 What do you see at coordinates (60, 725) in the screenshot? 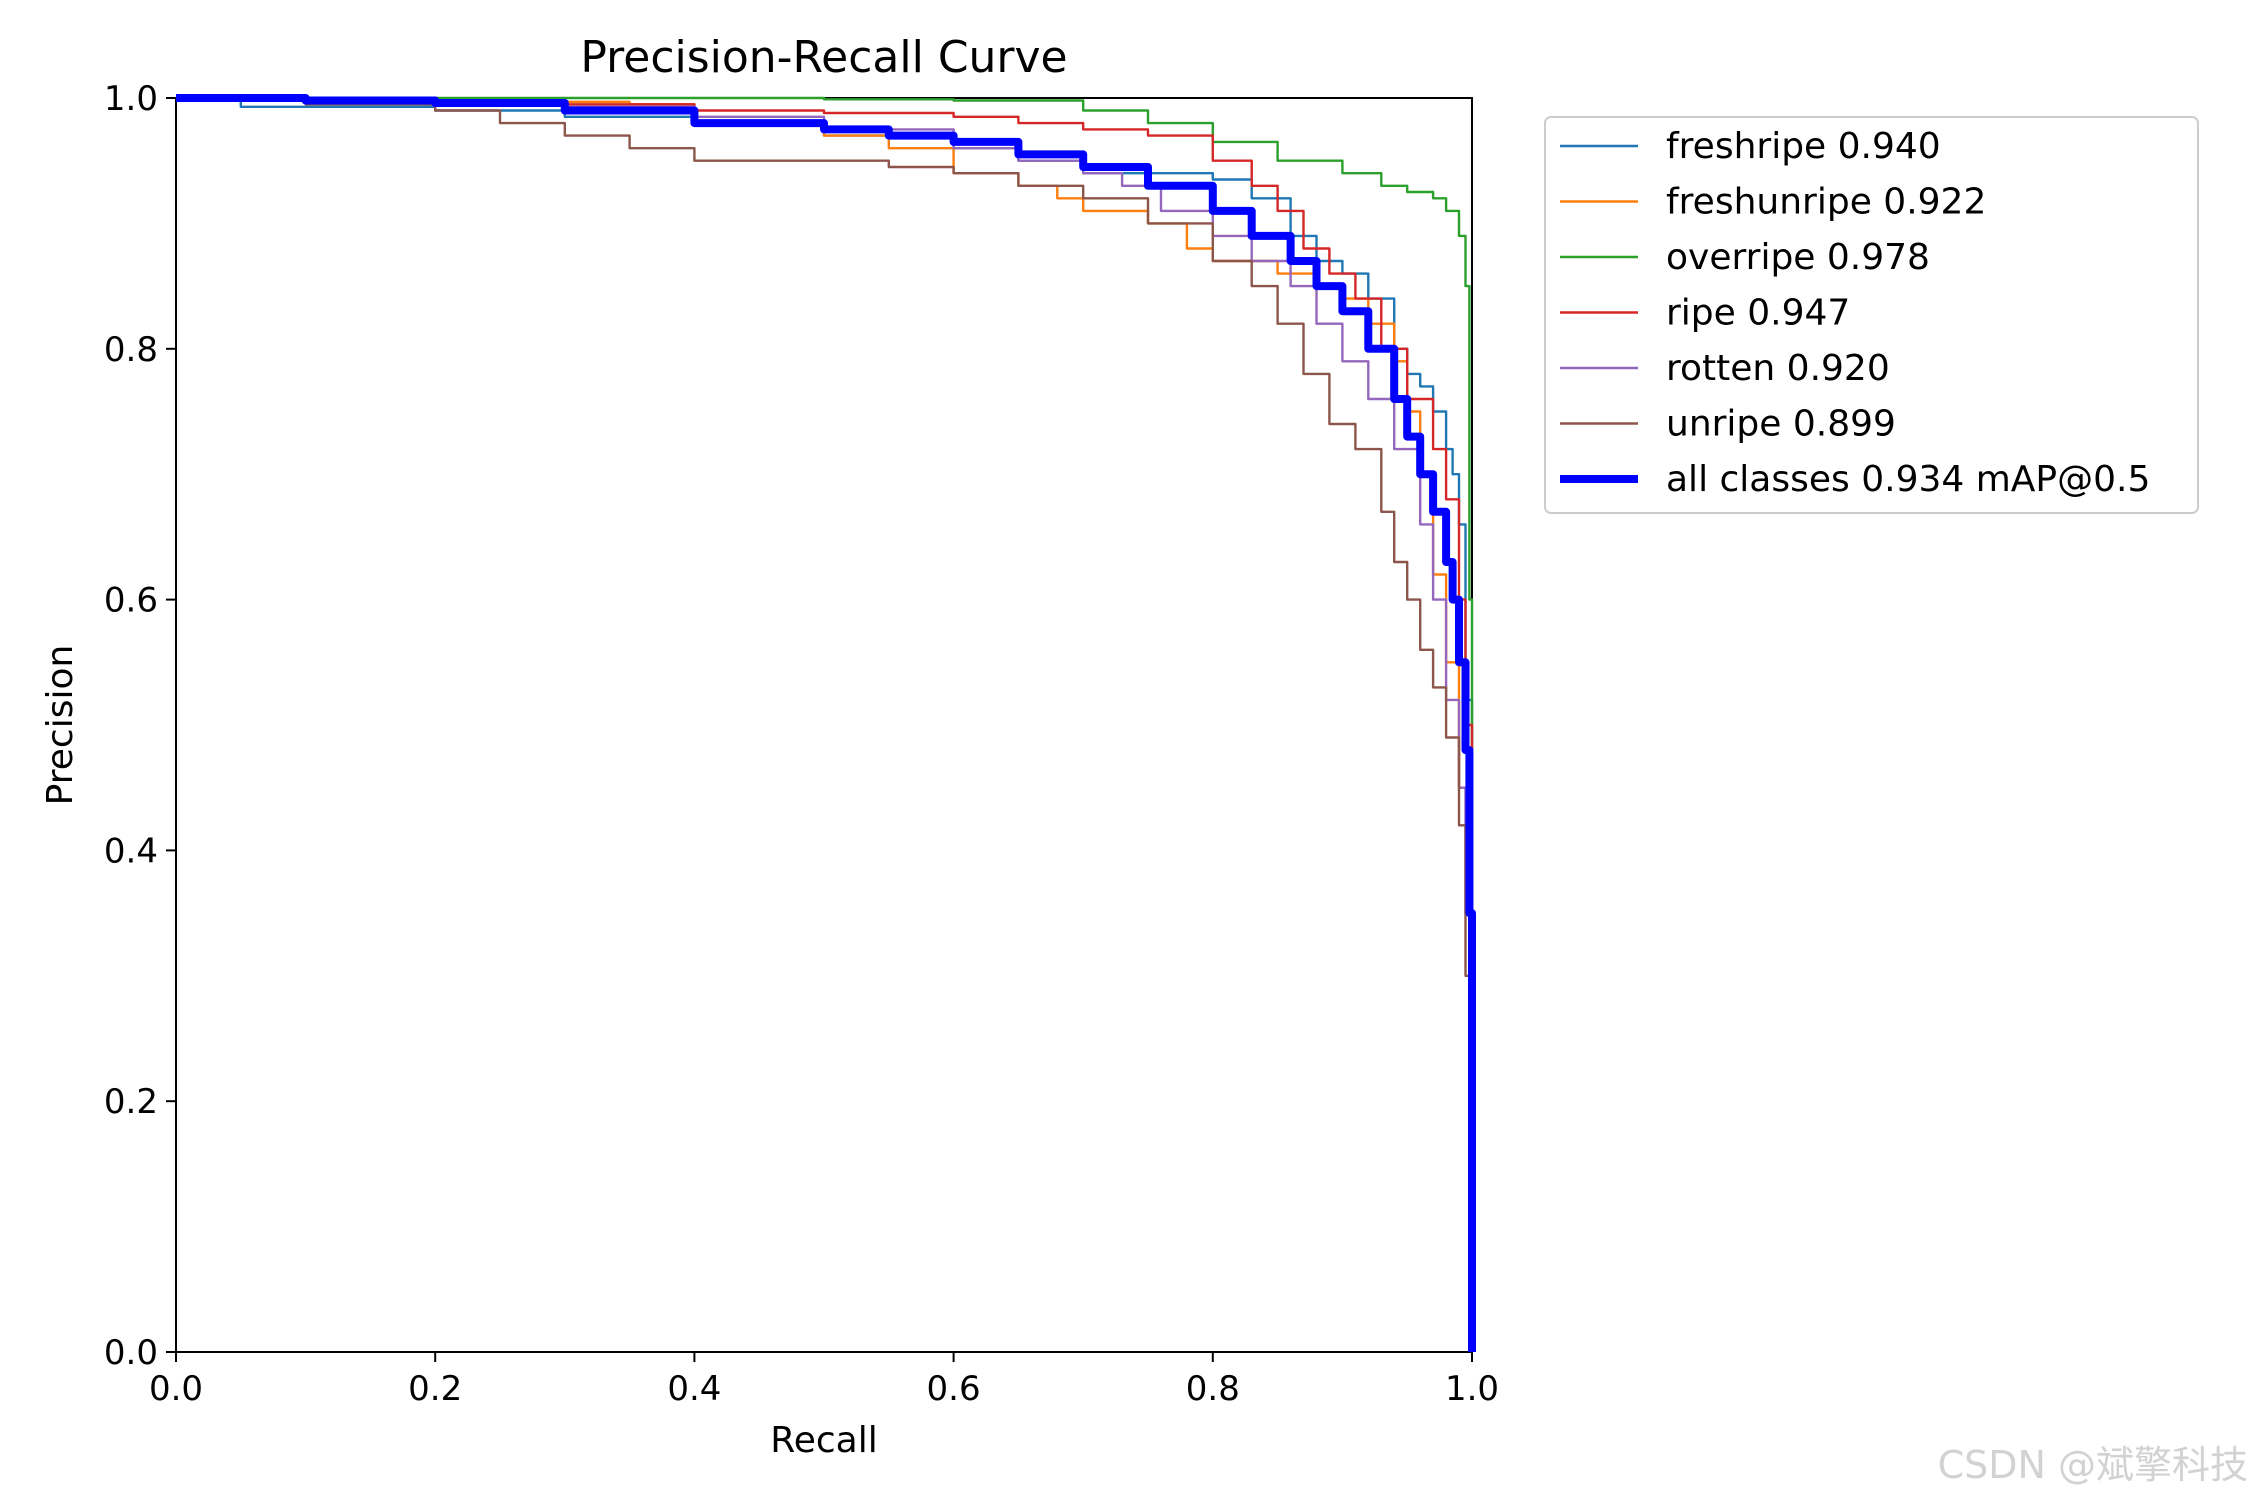
I see `y-axis-label: Precision` at bounding box center [60, 725].